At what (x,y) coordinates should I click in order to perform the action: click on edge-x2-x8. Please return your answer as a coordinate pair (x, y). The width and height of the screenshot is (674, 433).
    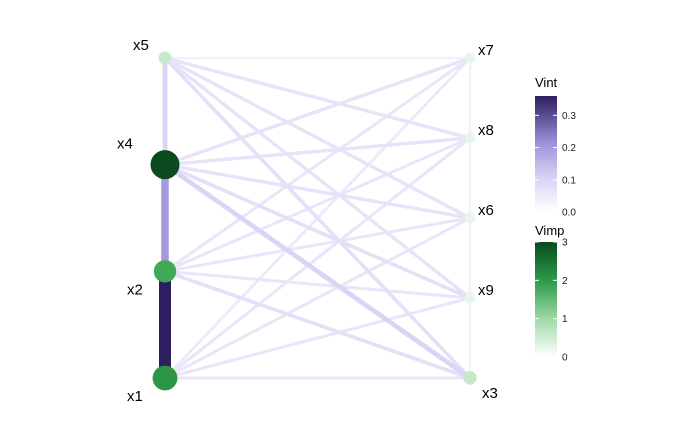
    Looking at the image, I should click on (317, 204).